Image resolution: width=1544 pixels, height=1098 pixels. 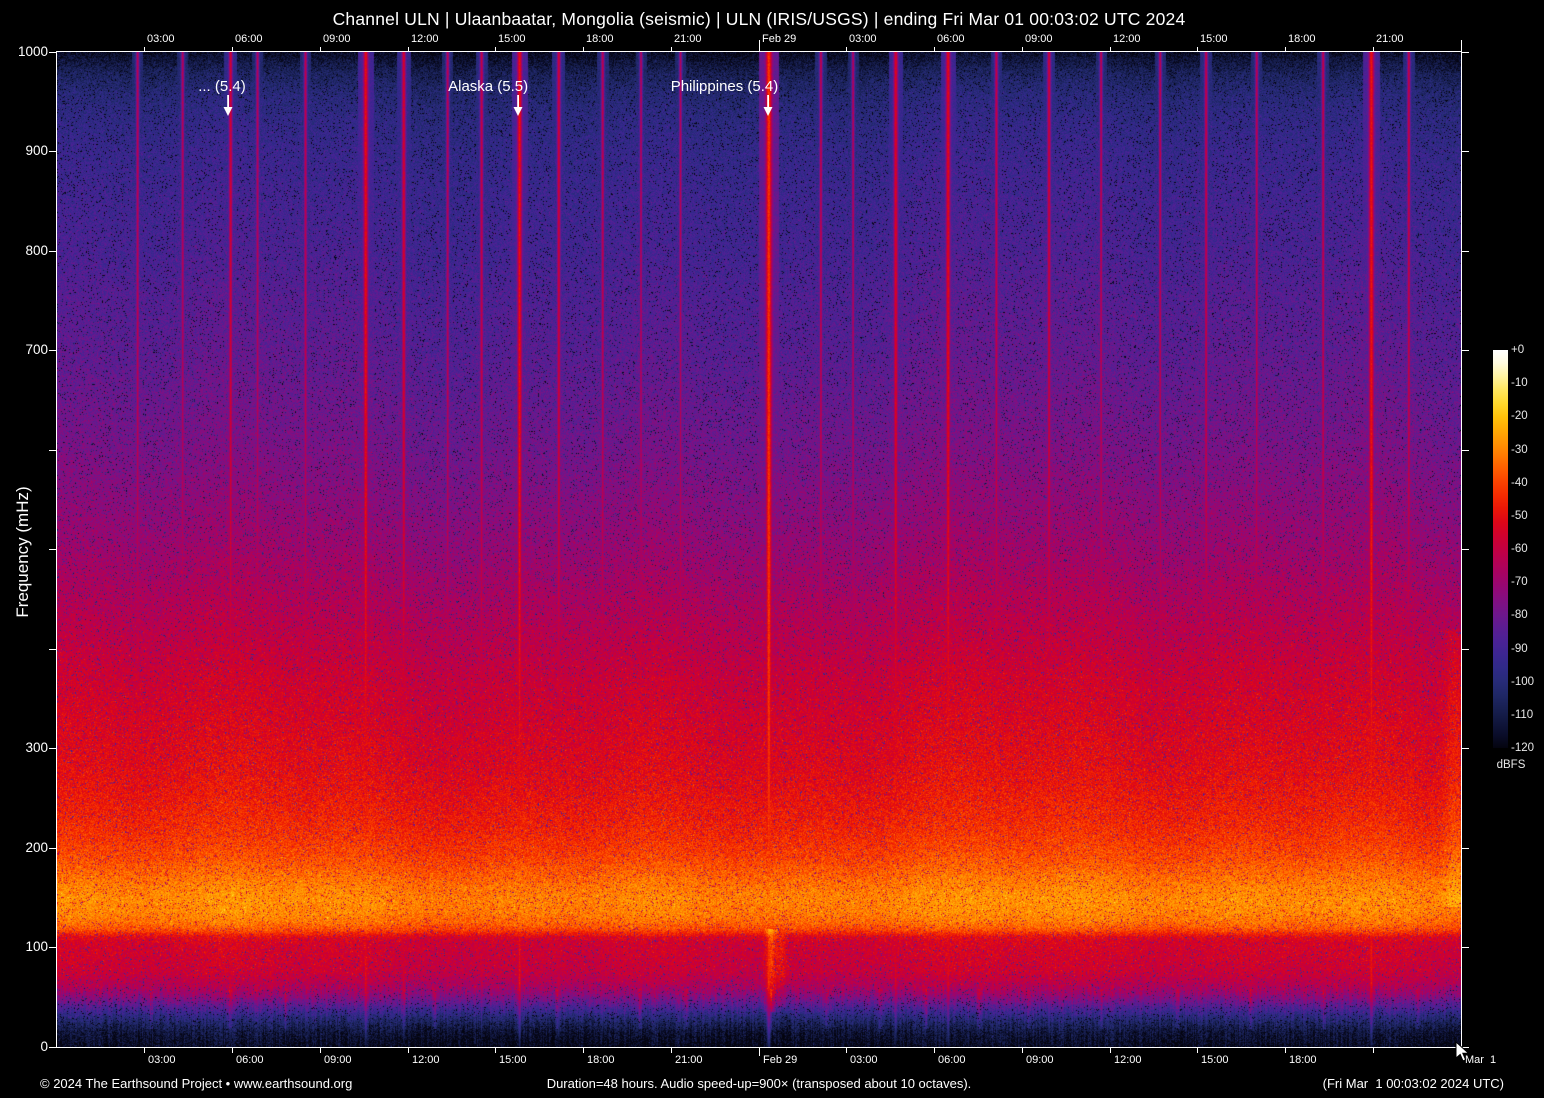 What do you see at coordinates (36, 250) in the screenshot?
I see `freq-tick-label: 800` at bounding box center [36, 250].